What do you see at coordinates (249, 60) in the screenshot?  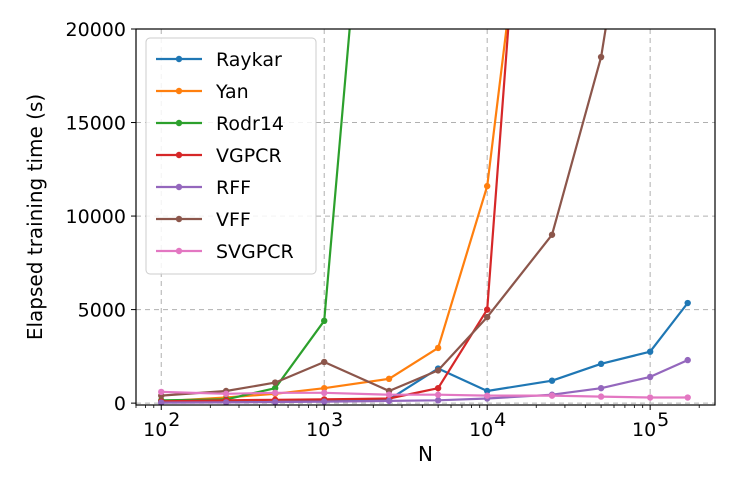 I see `legend-label-raykar: Raykar` at bounding box center [249, 60].